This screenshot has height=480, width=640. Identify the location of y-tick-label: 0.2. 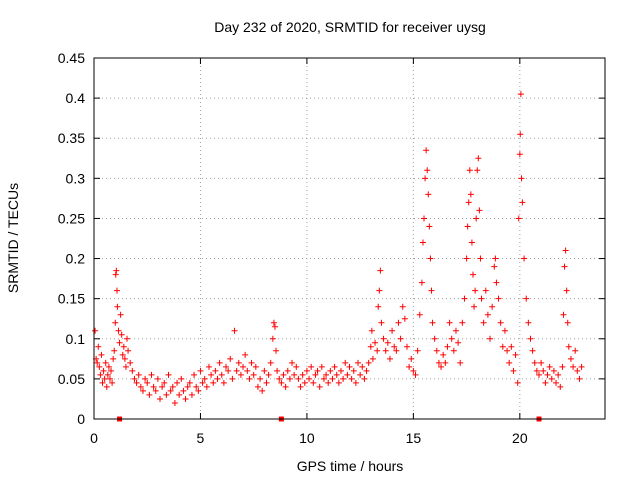
(76, 259).